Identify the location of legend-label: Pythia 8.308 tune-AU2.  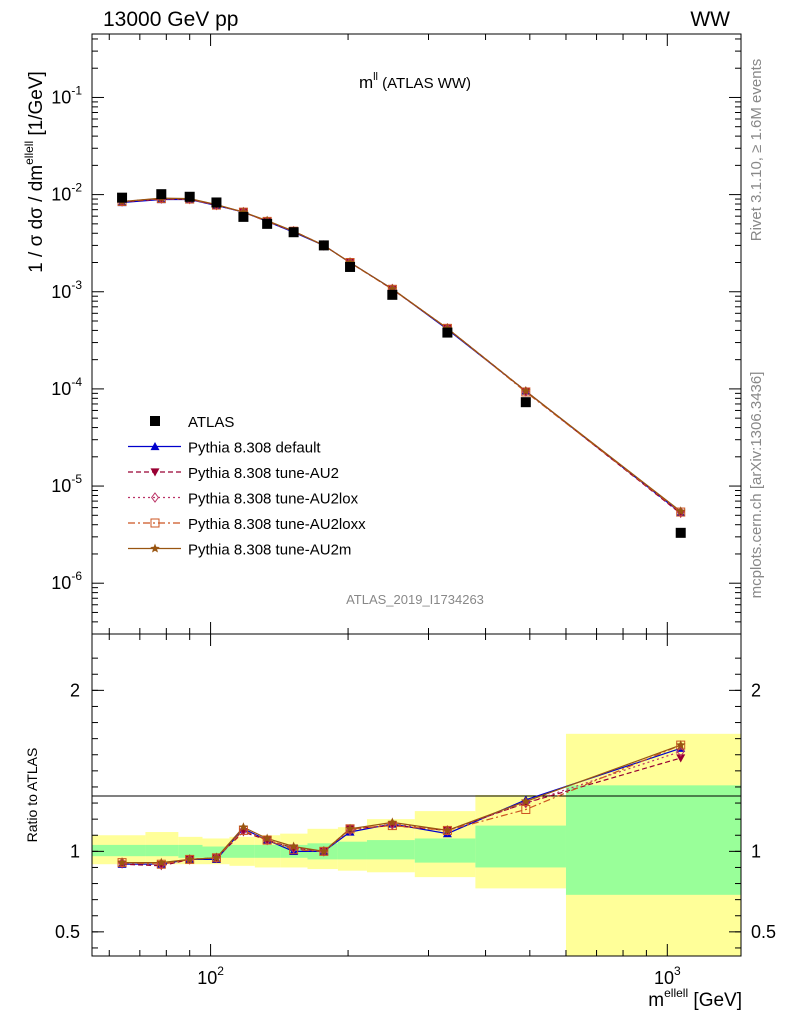
(263, 473).